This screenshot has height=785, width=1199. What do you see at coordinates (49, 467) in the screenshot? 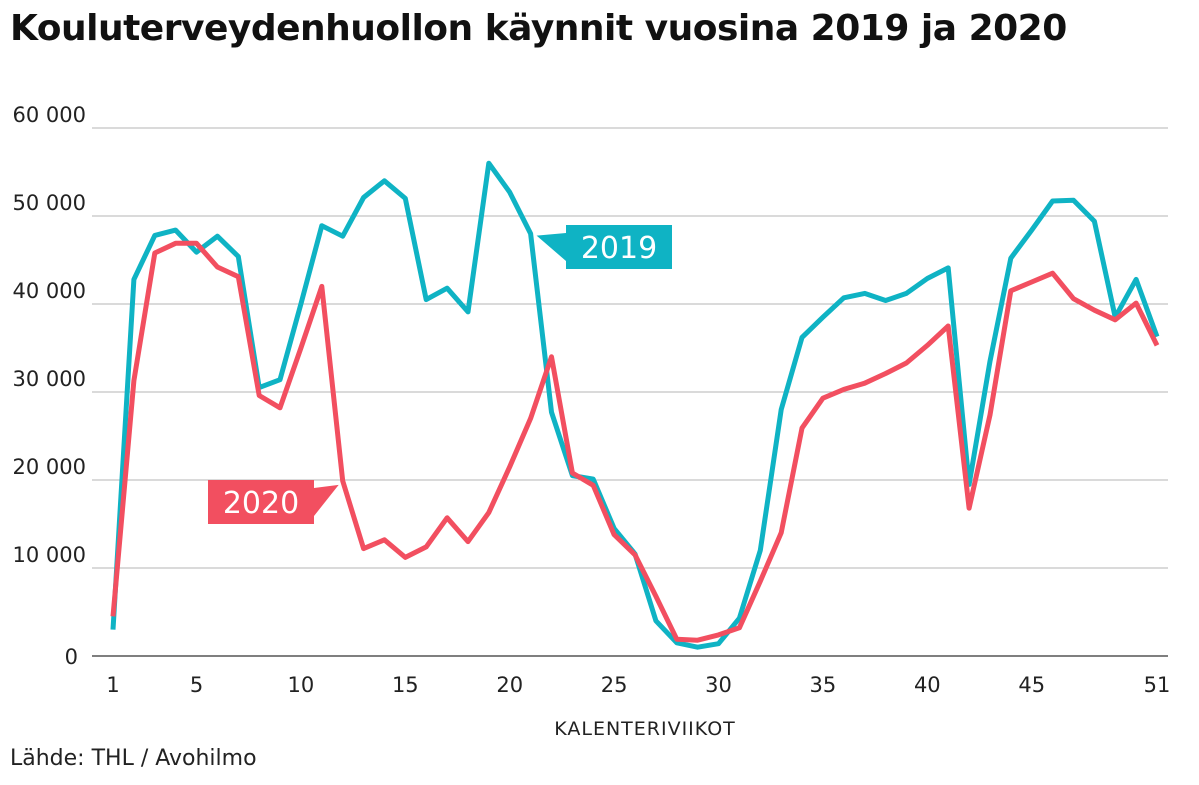
I see `y-tick-label: 20 000` at bounding box center [49, 467].